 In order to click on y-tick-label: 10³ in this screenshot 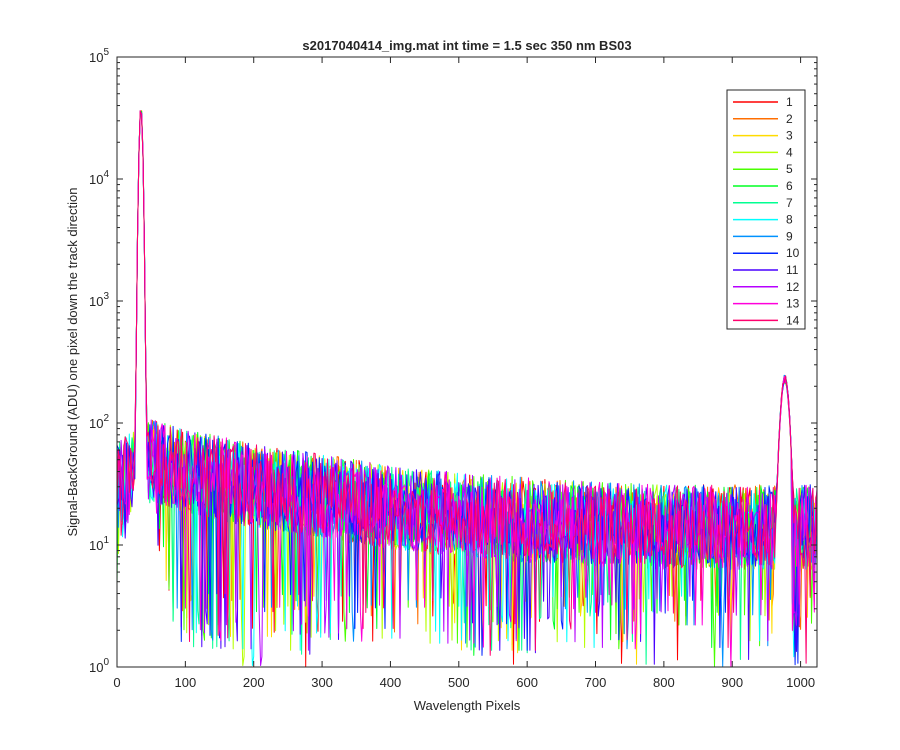, I will do `click(99, 300)`.